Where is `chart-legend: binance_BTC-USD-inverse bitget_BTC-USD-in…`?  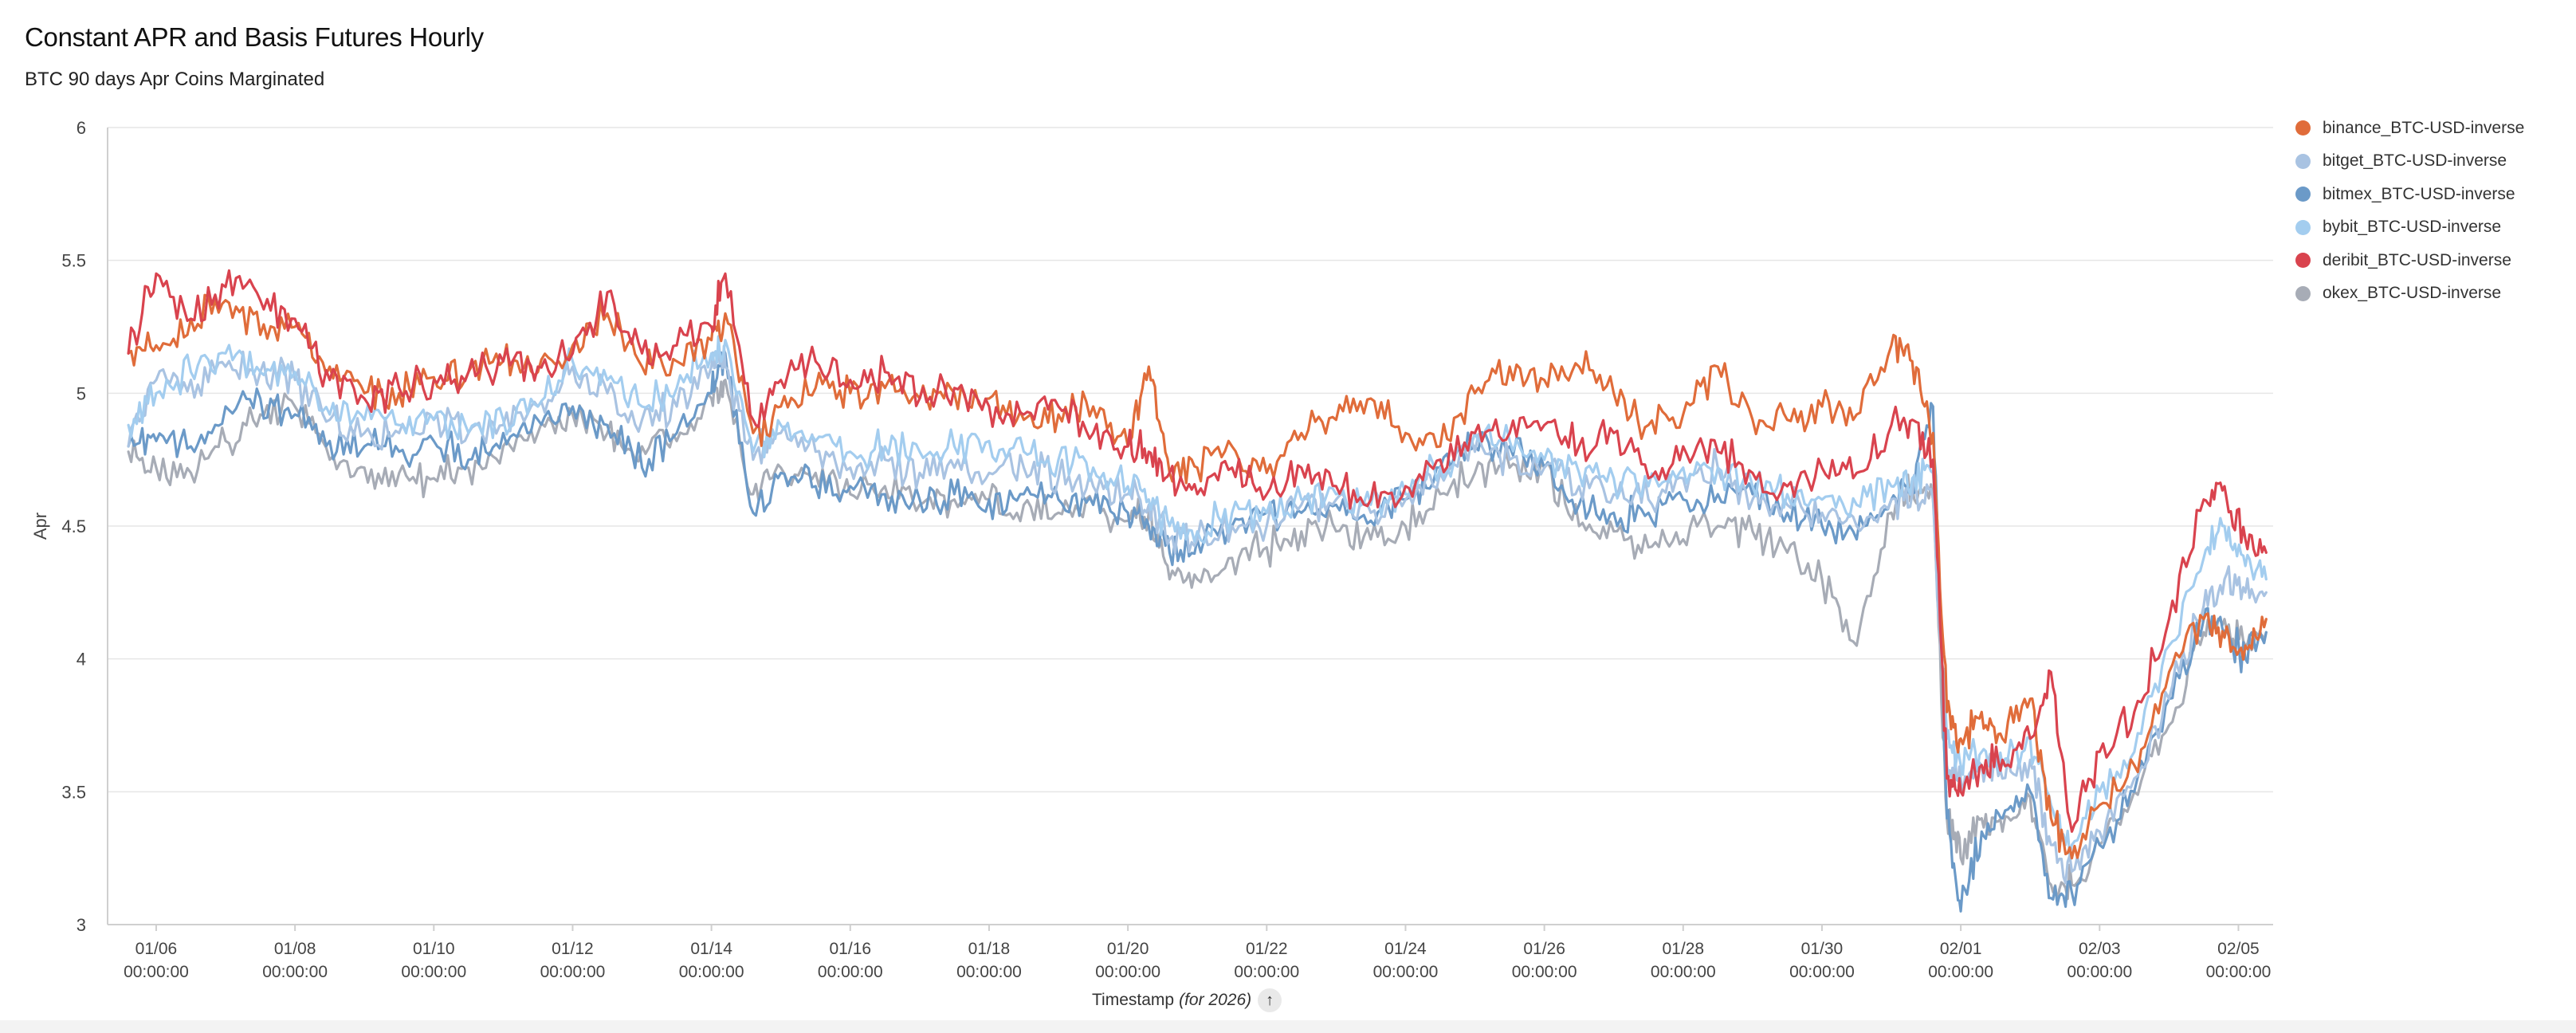 chart-legend: binance_BTC-USD-inverse bitget_BTC-USD-in… is located at coordinates (2430, 211).